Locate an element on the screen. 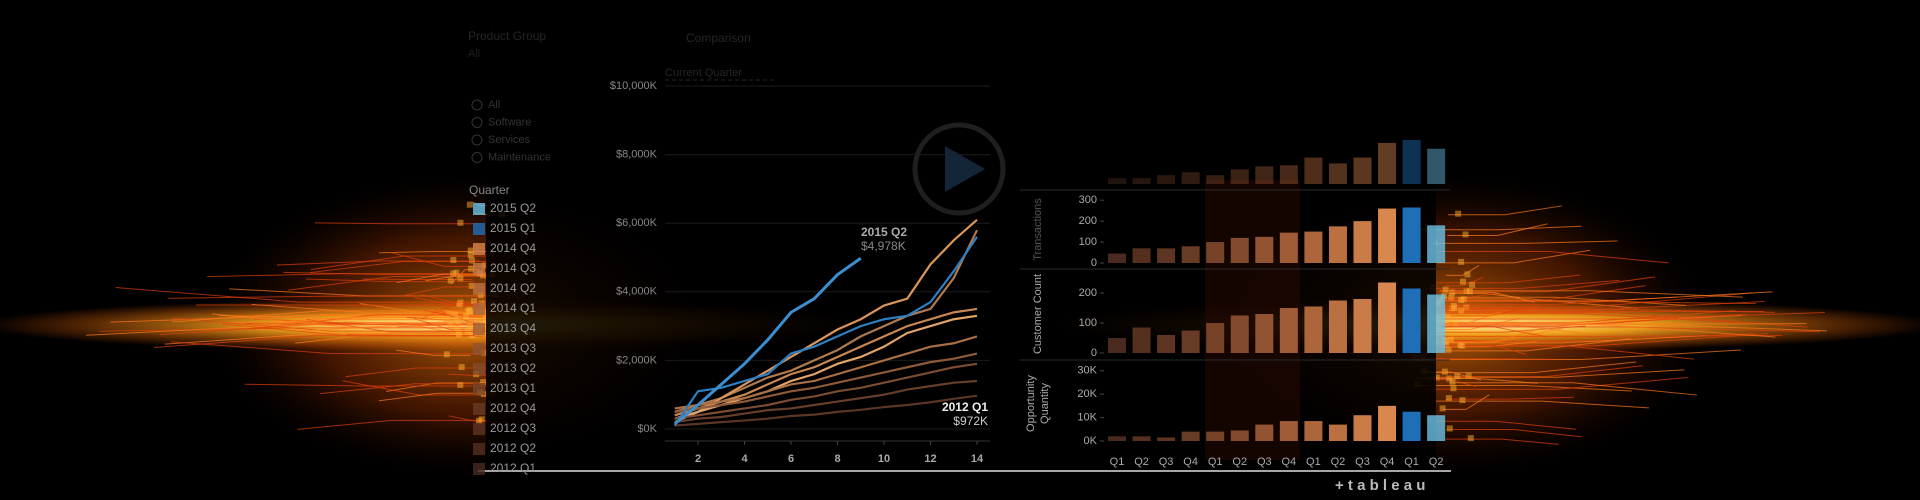 The width and height of the screenshot is (1920, 500). x-tick-label: Q2 is located at coordinates (1338, 462).